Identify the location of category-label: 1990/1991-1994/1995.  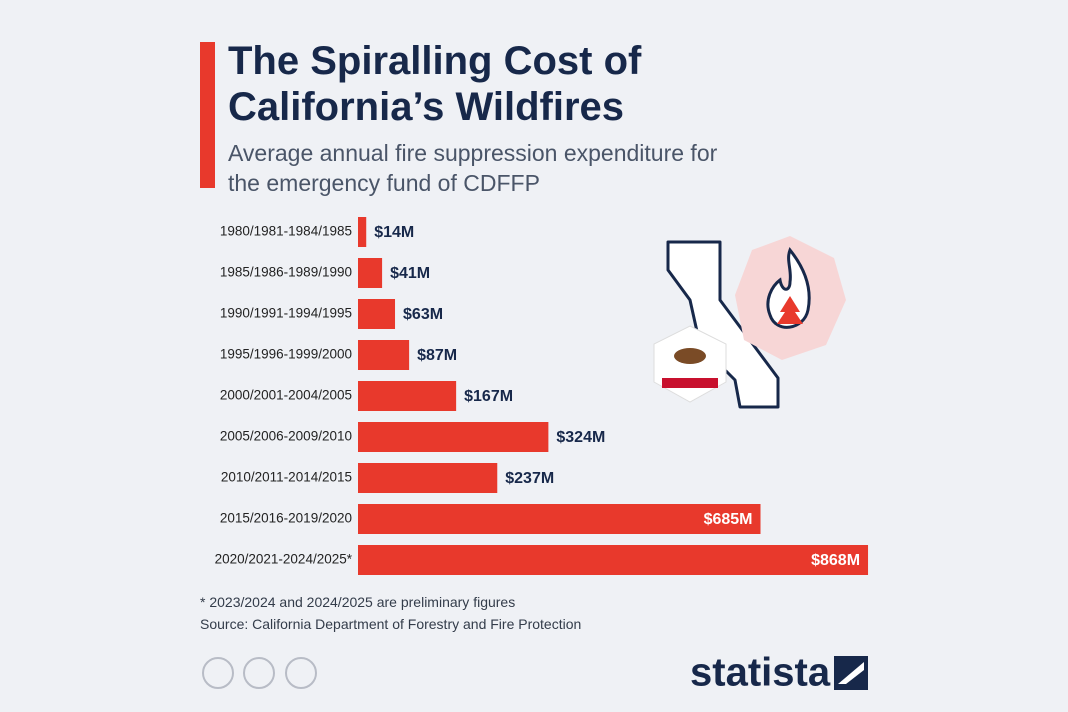
(286, 313).